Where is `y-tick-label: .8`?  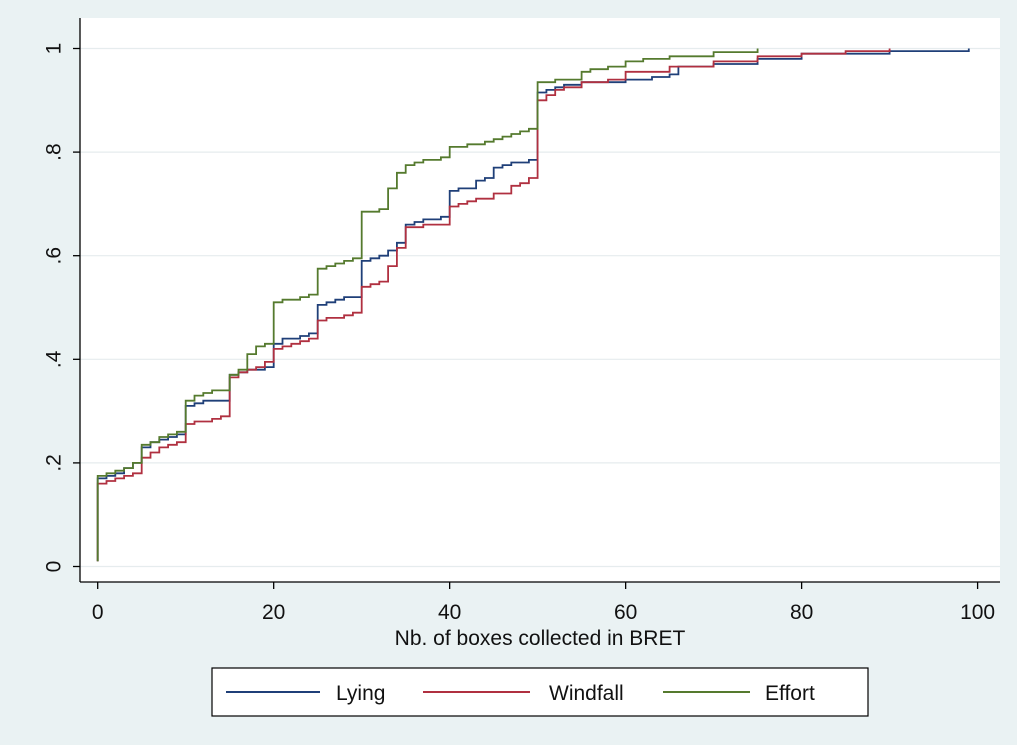
y-tick-label: .8 is located at coordinates (54, 152).